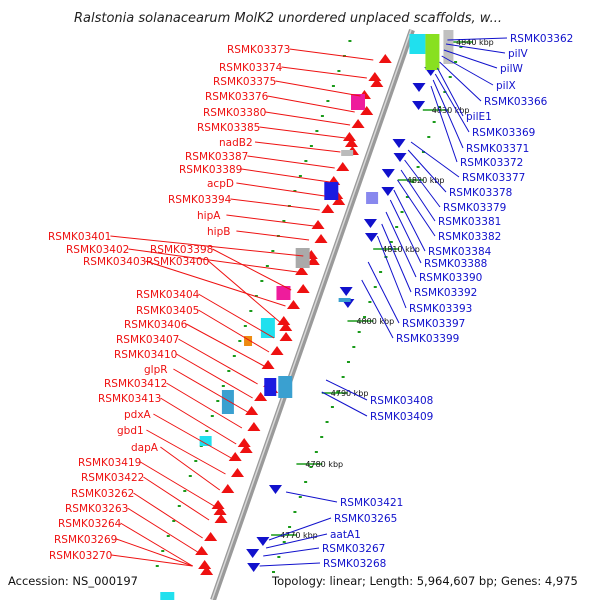 The width and height of the screenshot is (600, 600). What do you see at coordinates (372, 198) in the screenshot?
I see `gene-block-lavender` at bounding box center [372, 198].